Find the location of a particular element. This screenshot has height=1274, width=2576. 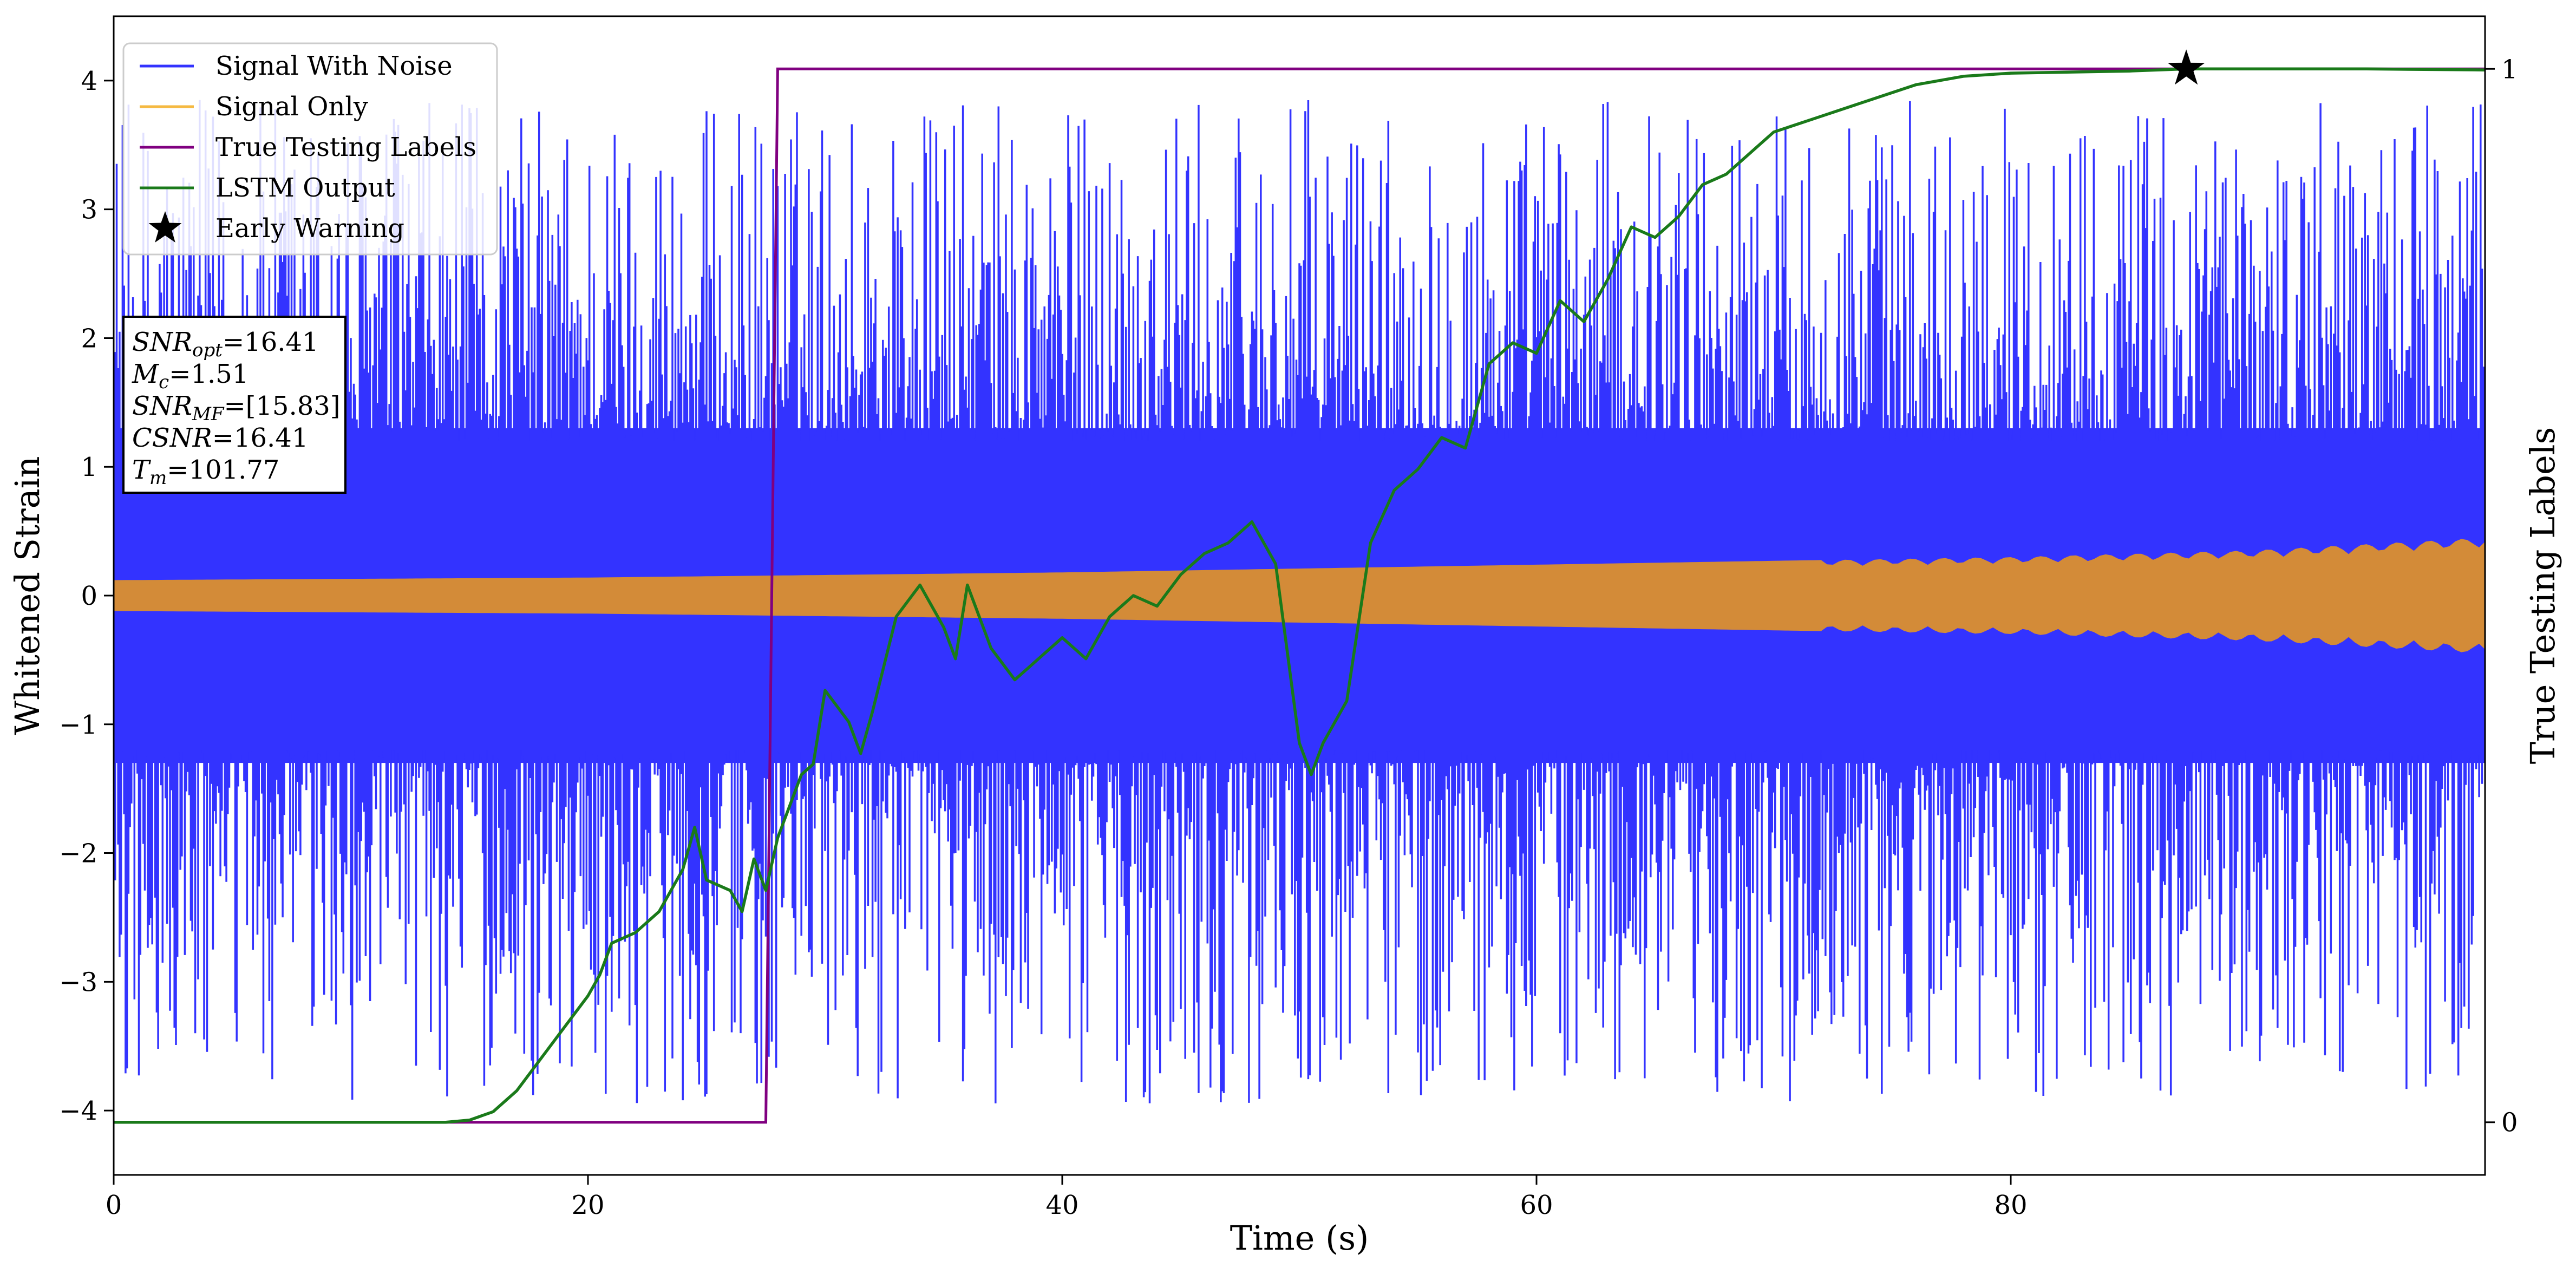

y2-axis-label: True Testing Labels is located at coordinates (2542, 596).